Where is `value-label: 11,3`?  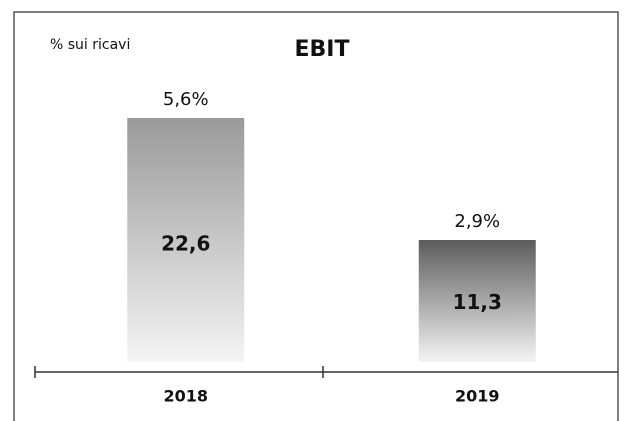 value-label: 11,3 is located at coordinates (477, 302).